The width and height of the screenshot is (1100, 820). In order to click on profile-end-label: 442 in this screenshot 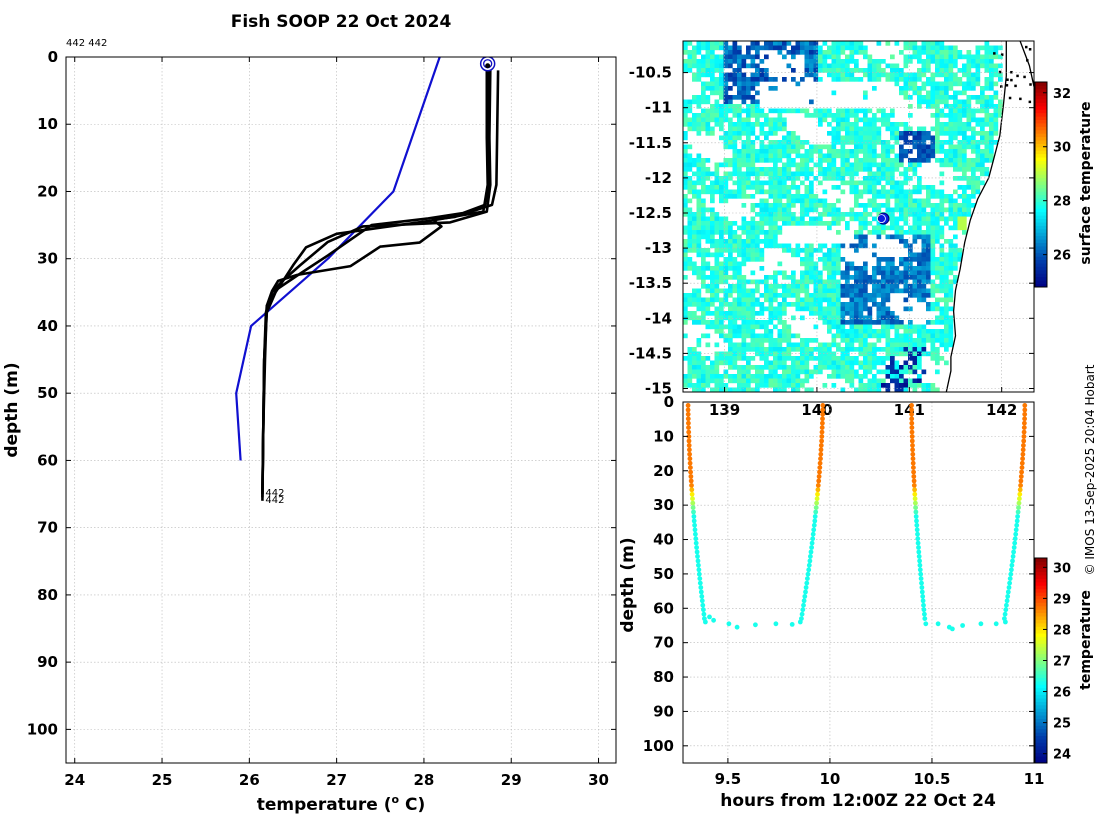, I will do `click(274, 500)`.